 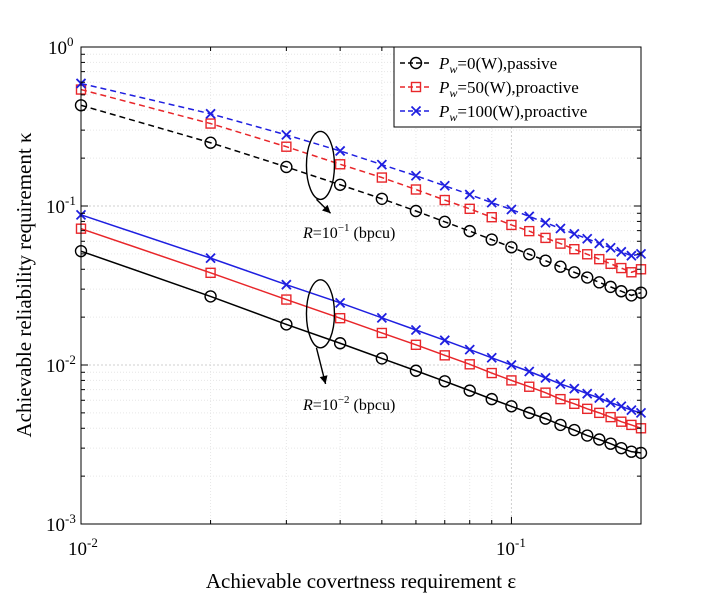 I want to click on svg-text: 10⁻², so click(x=61, y=364).